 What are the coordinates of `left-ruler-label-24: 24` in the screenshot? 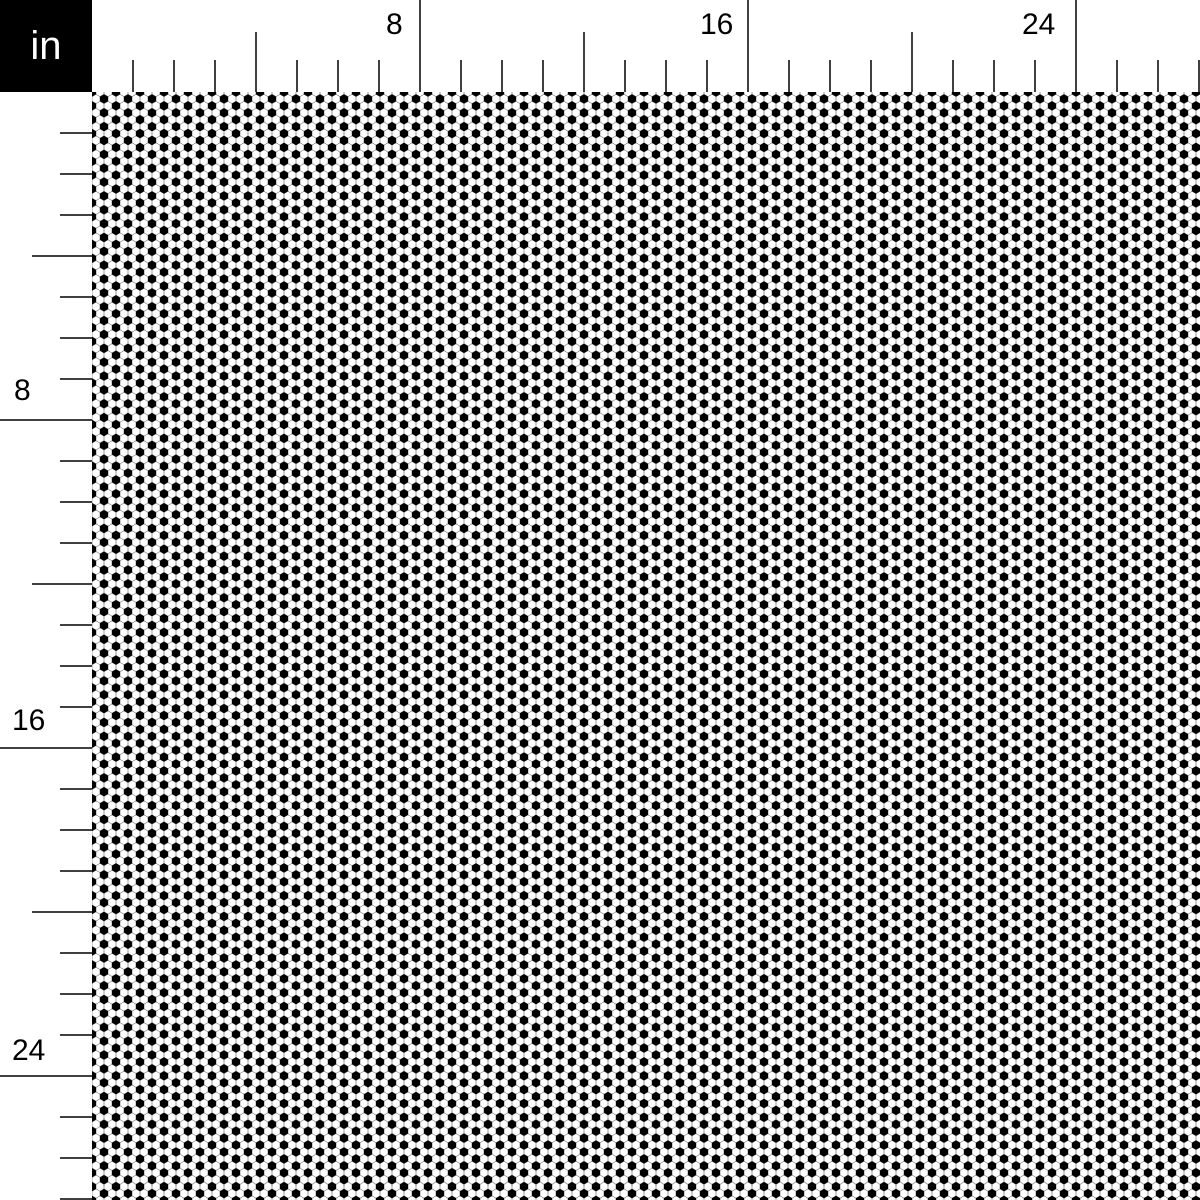 It's located at (29, 1050).